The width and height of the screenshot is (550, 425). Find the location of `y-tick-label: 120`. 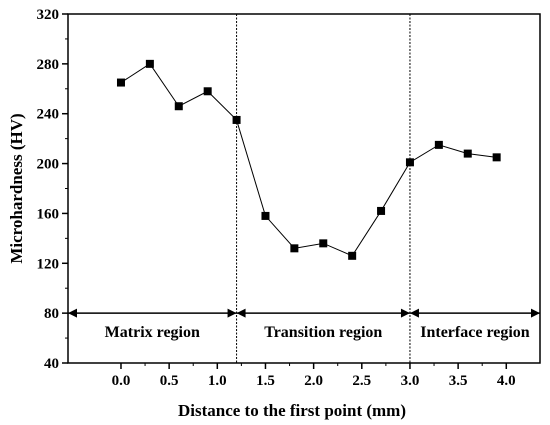

y-tick-label: 120 is located at coordinates (48, 264).